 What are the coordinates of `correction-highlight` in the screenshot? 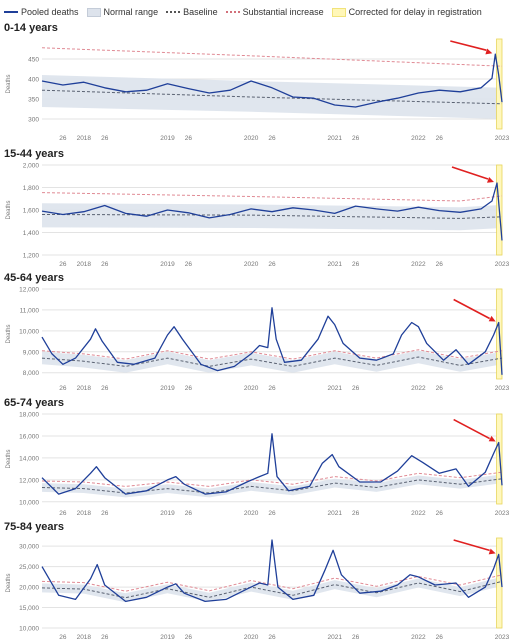 It's located at (499, 459).